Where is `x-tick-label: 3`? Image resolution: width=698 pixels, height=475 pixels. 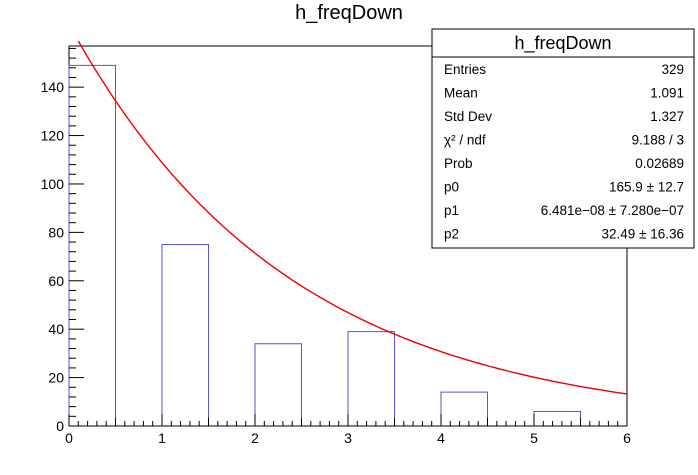
x-tick-label: 3 is located at coordinates (348, 438).